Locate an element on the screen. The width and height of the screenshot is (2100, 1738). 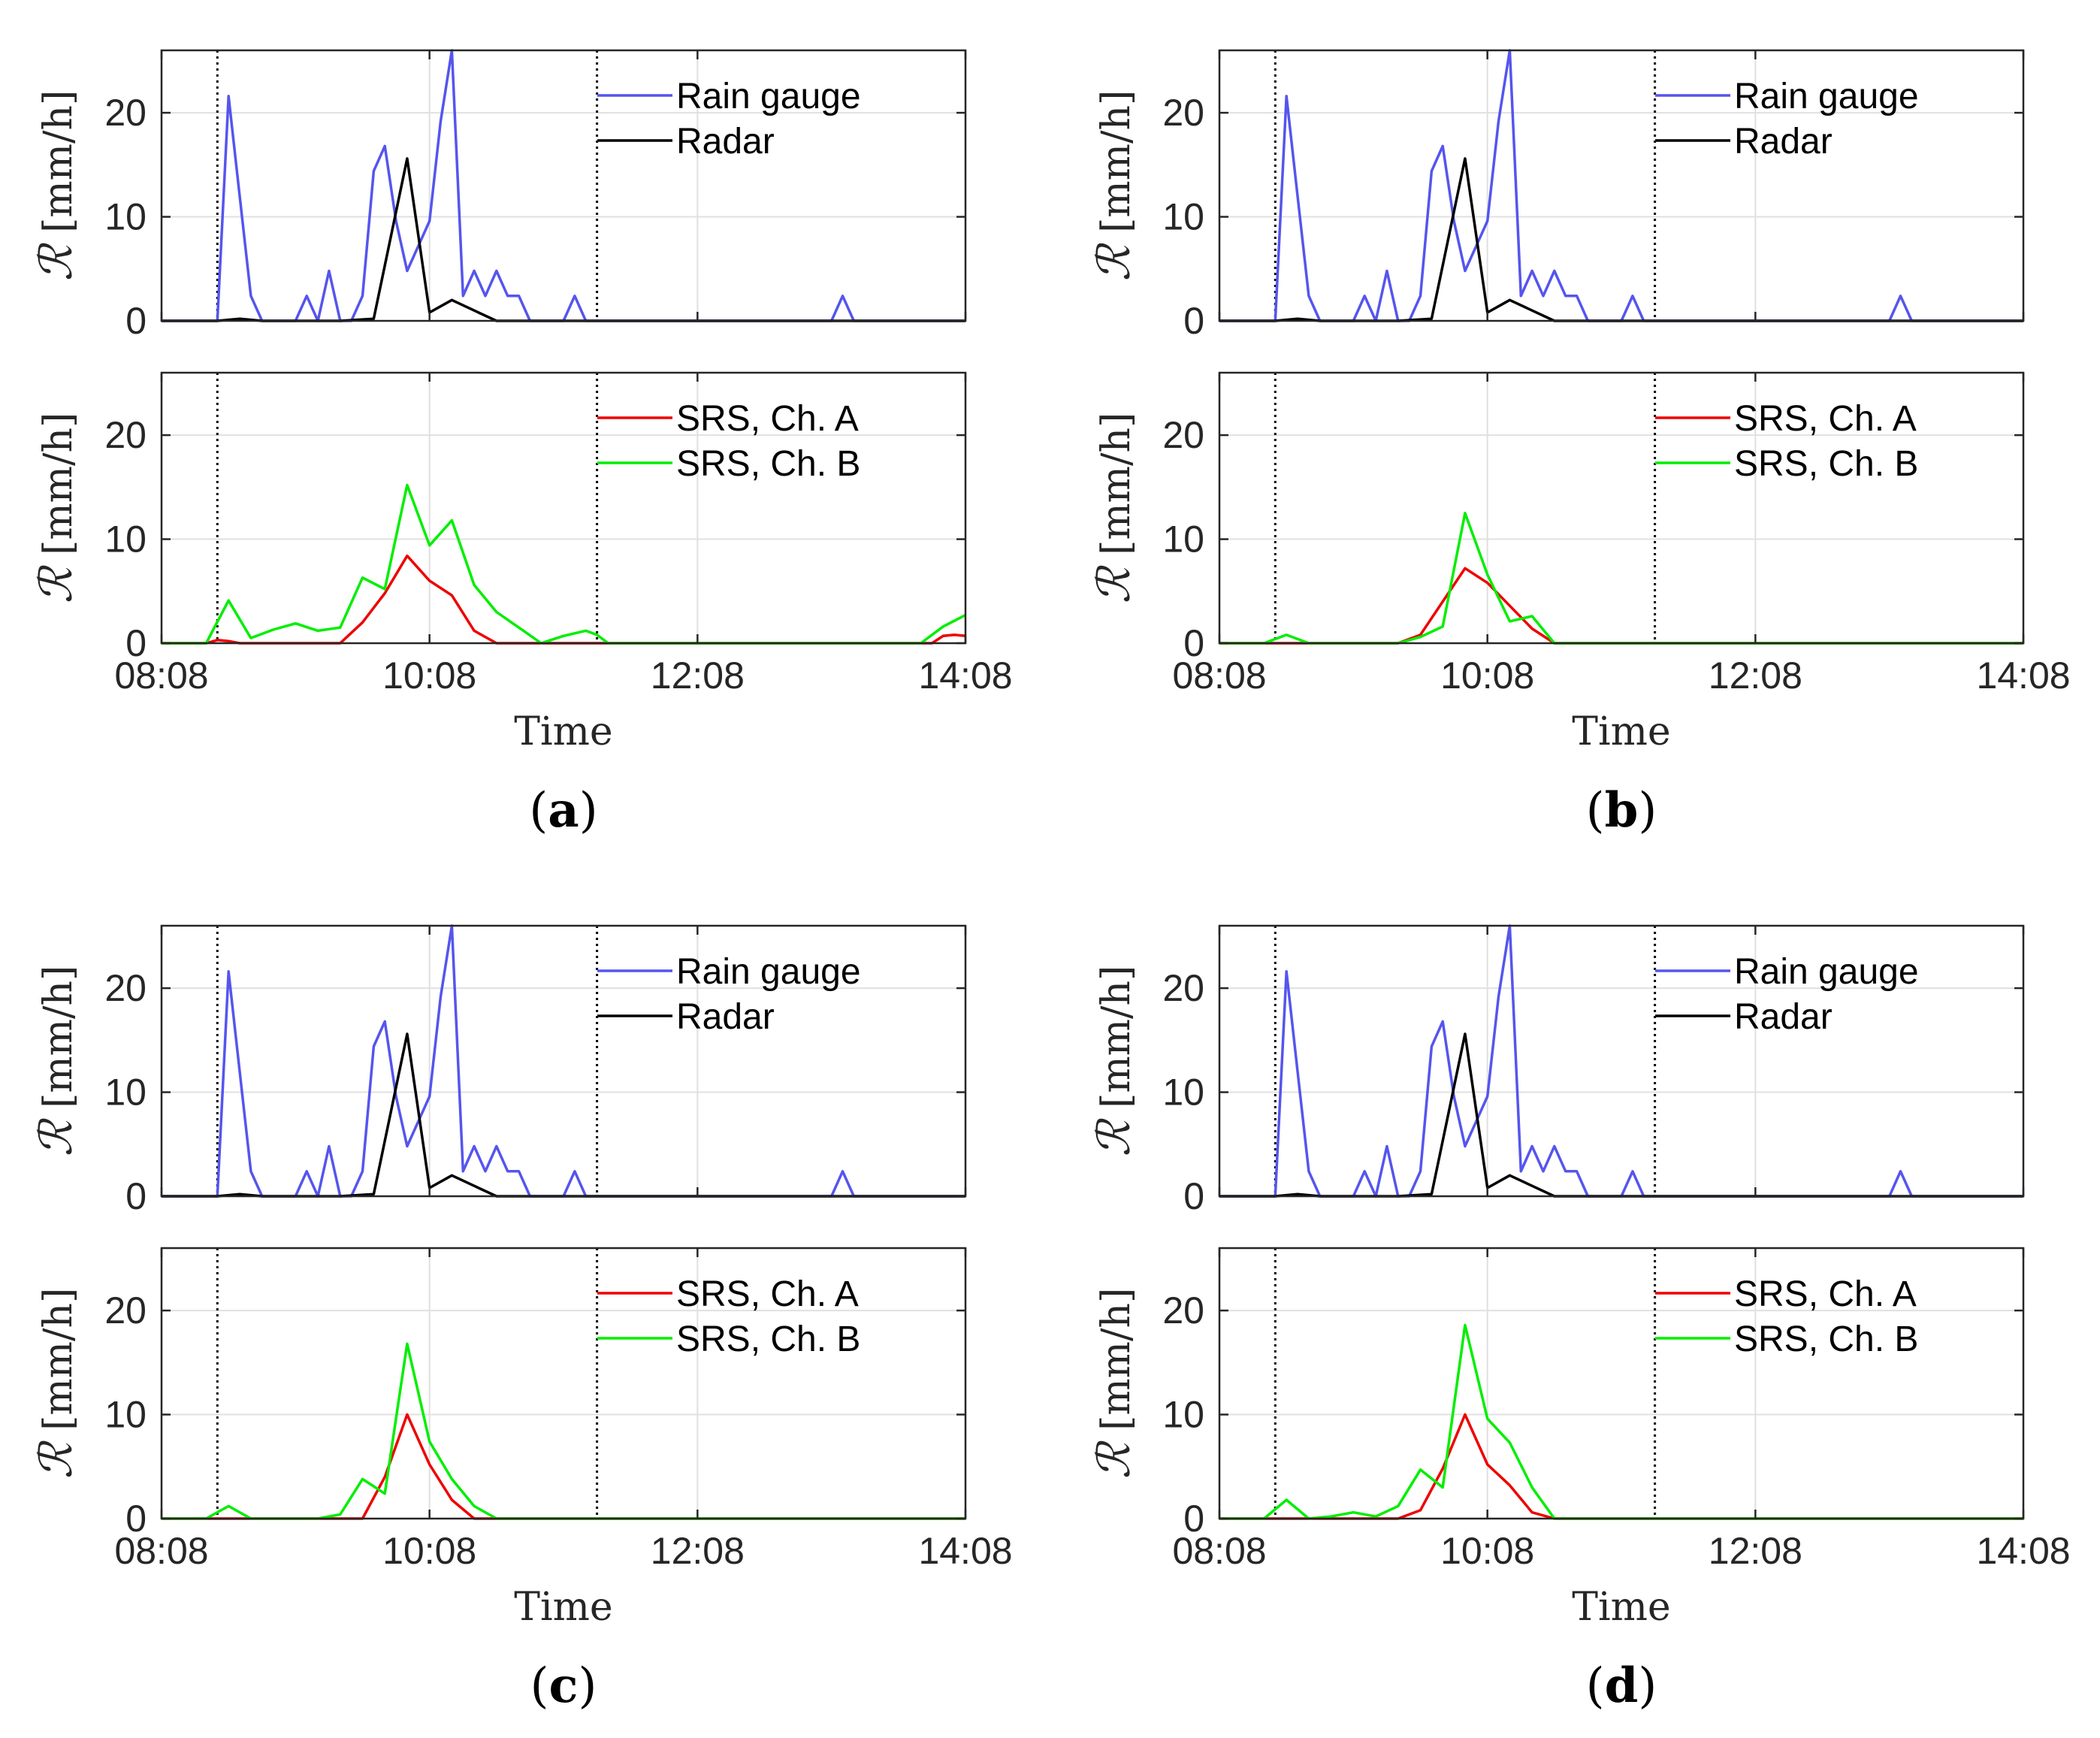
panel-caption: (c) is located at coordinates (563, 1686).